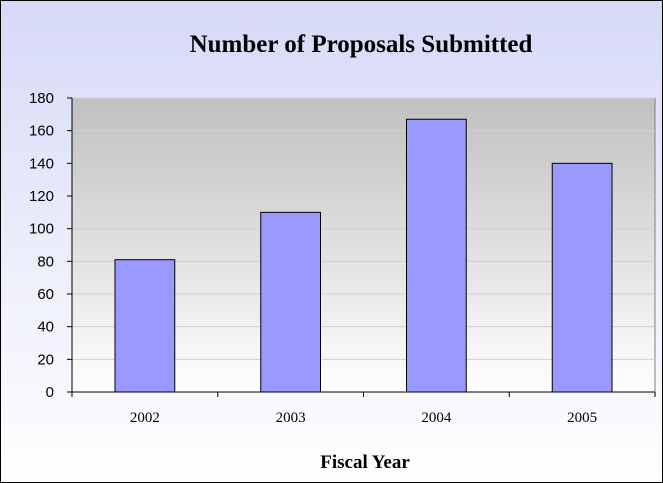  What do you see at coordinates (436, 255) in the screenshot?
I see `bar-2004` at bounding box center [436, 255].